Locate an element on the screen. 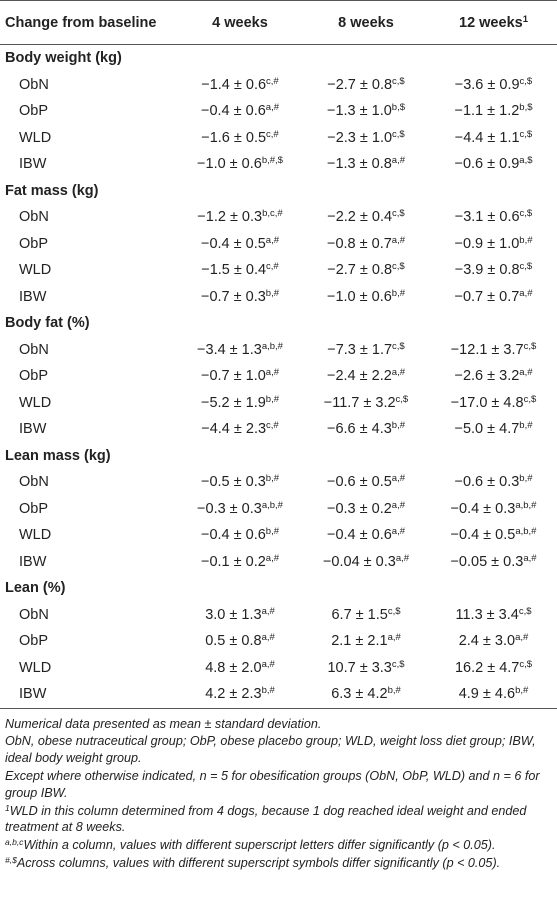 Image resolution: width=557 pixels, height=909 pixels. table-cell: −2.2 ± 0.4c,$ is located at coordinates (366, 217).